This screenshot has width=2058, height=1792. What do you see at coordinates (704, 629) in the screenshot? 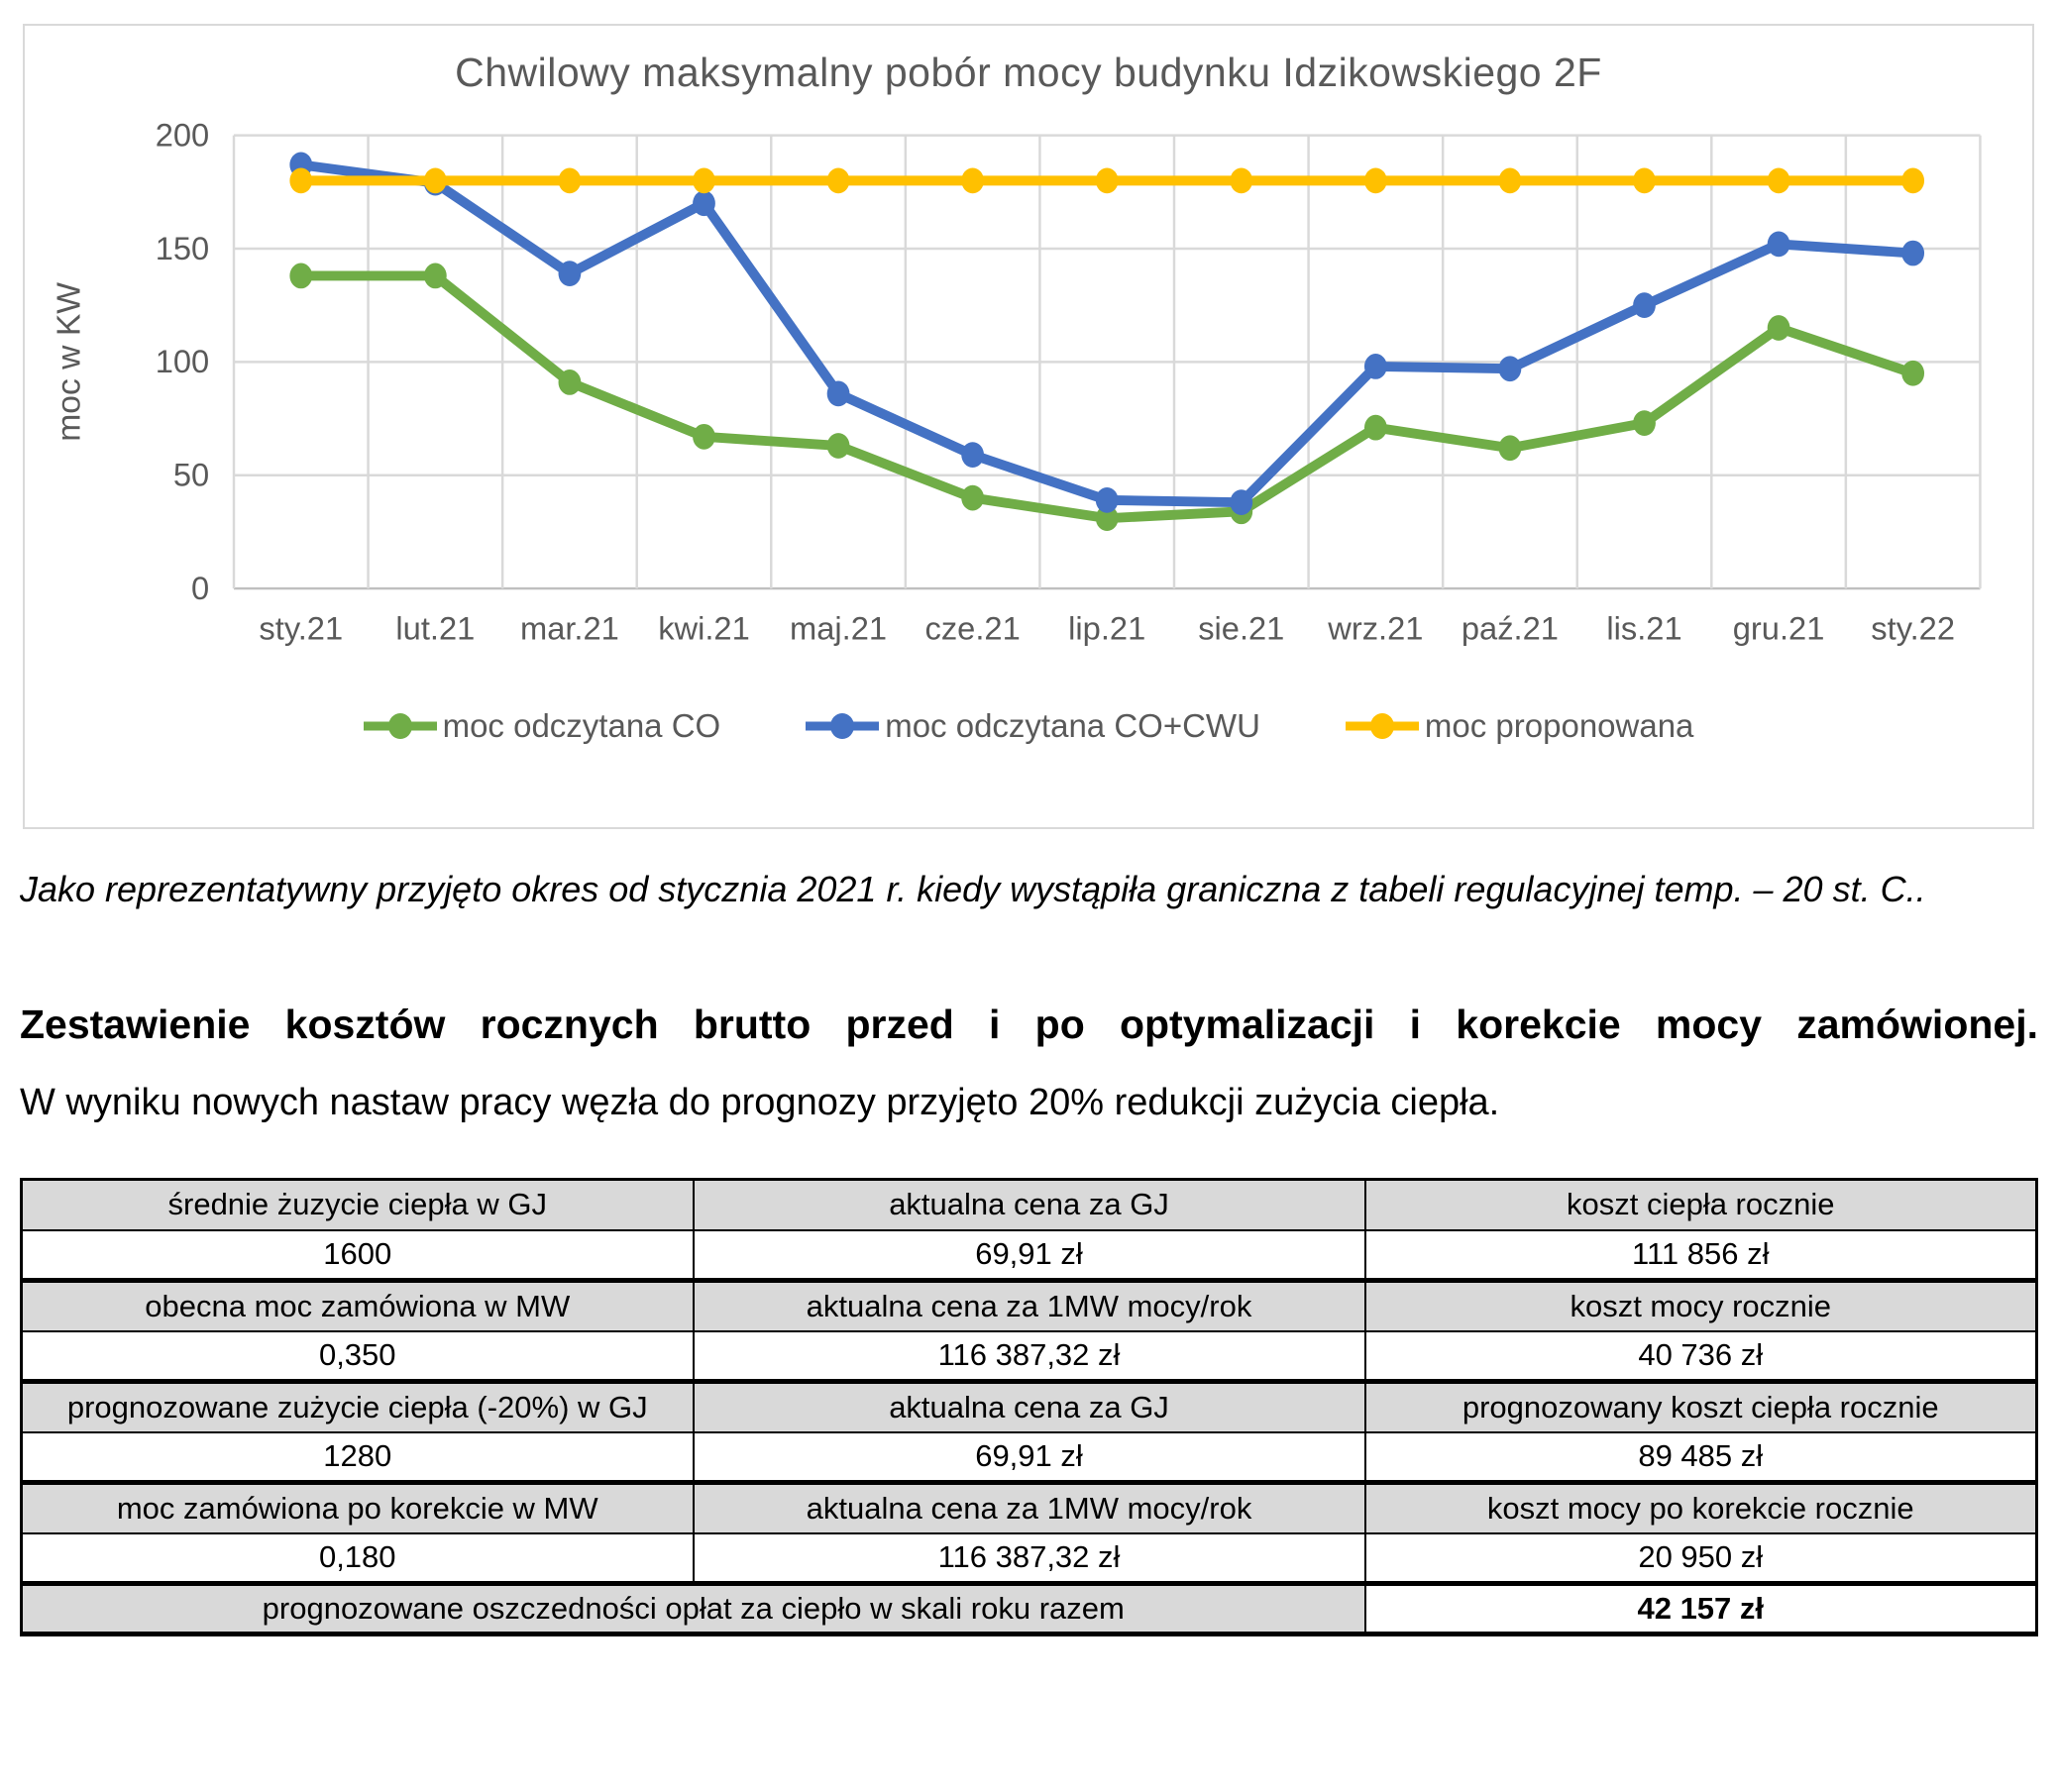
I see `x-tick-label: kwi.21` at bounding box center [704, 629].